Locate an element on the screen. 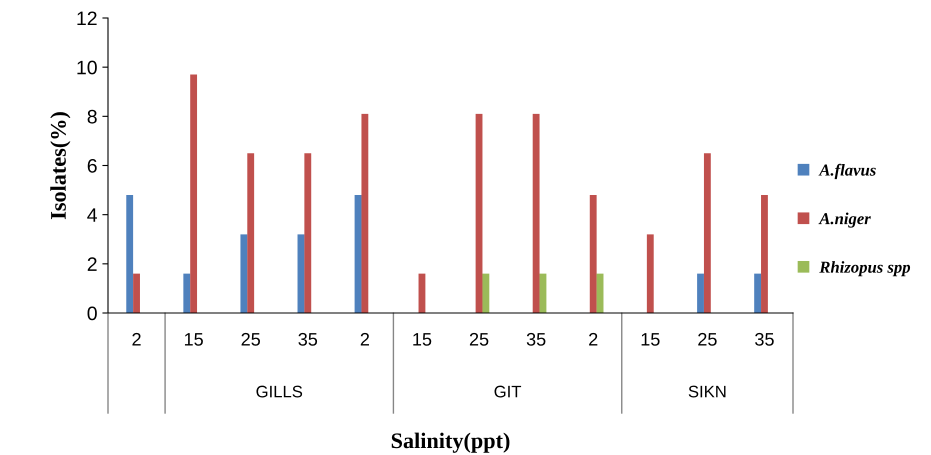  y-axis-title: Isolates(%) is located at coordinates (60, 166).